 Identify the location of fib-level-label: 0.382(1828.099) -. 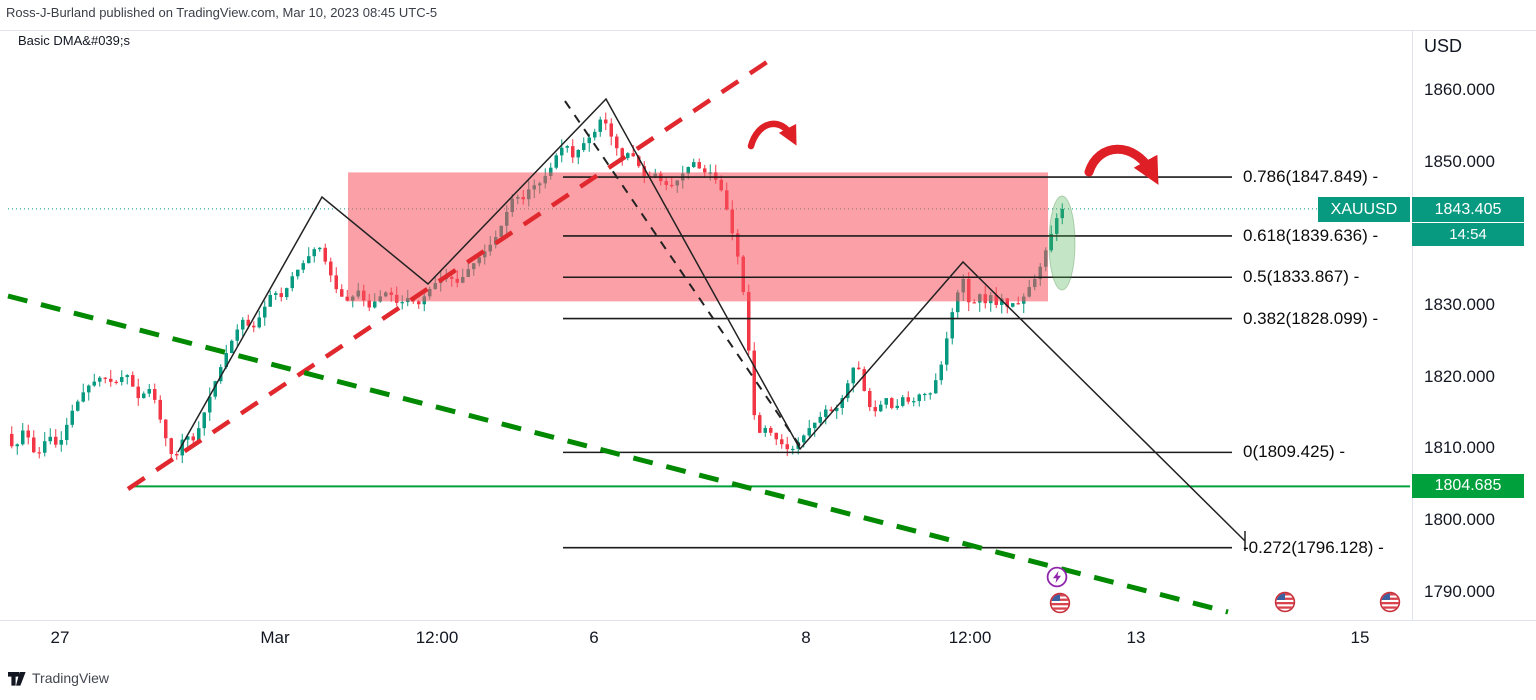
(1311, 318).